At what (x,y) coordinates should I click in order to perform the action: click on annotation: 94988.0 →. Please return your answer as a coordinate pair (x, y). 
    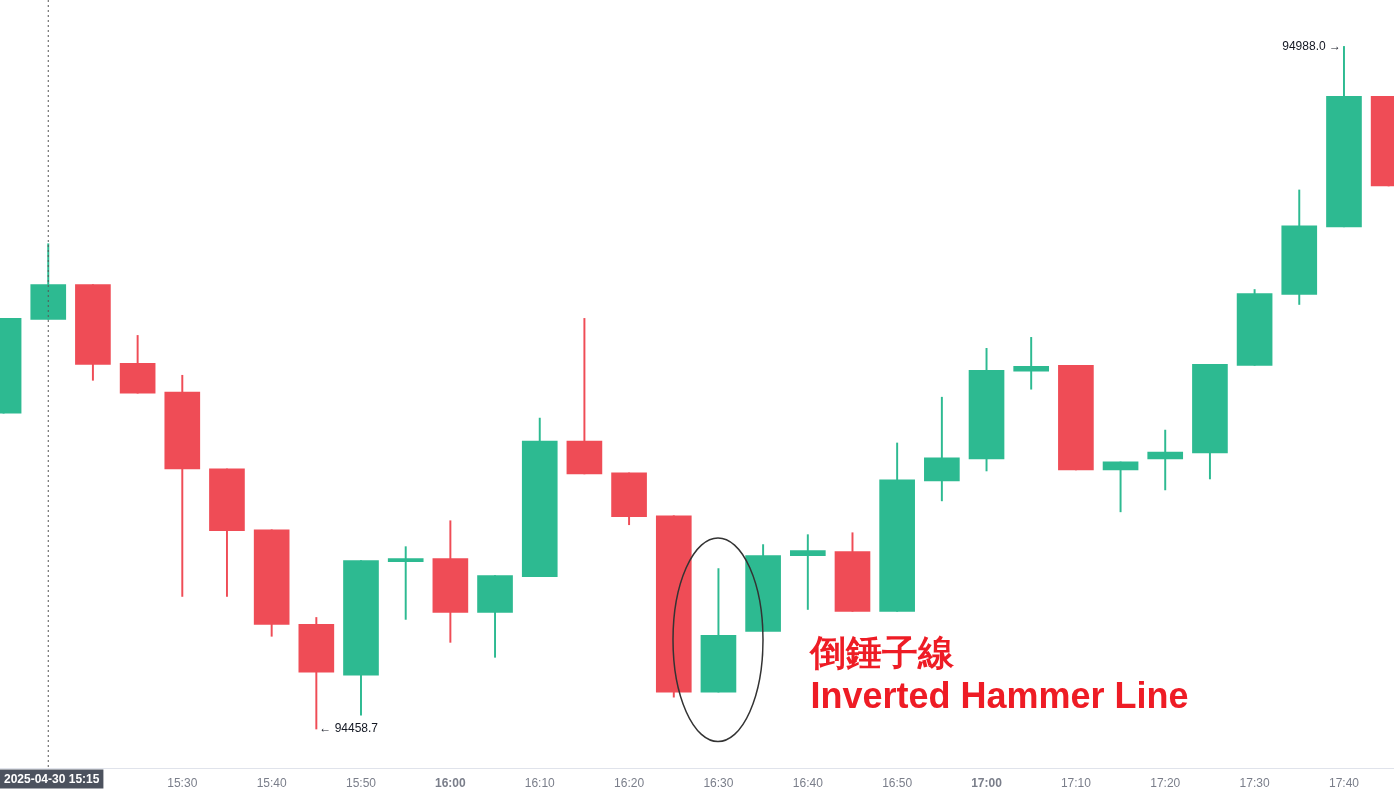
    Looking at the image, I should click on (1311, 45).